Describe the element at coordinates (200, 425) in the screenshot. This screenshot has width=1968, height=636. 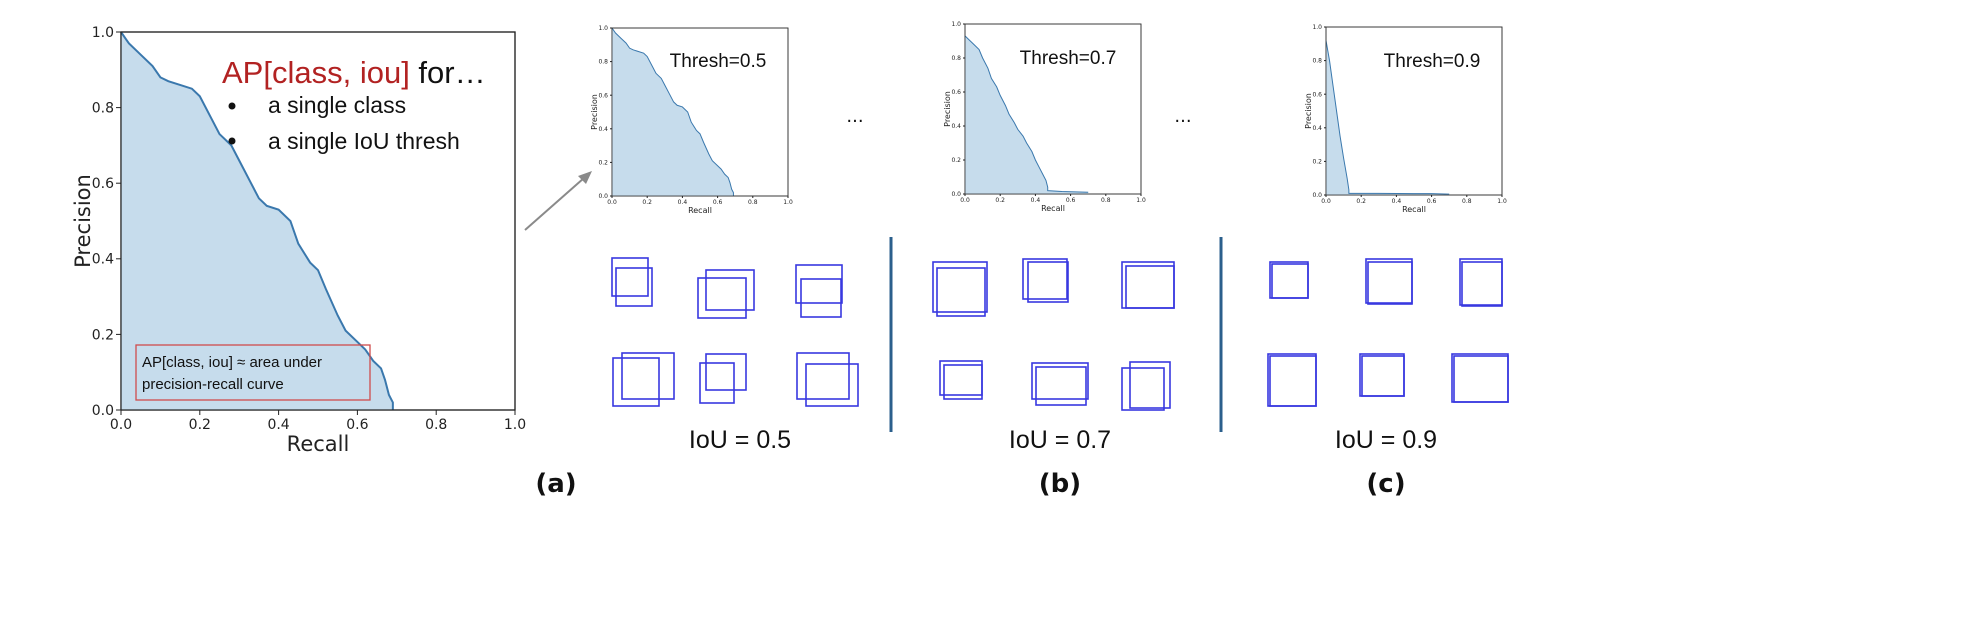
I see `main-x-tick-label: 0.2` at that location.